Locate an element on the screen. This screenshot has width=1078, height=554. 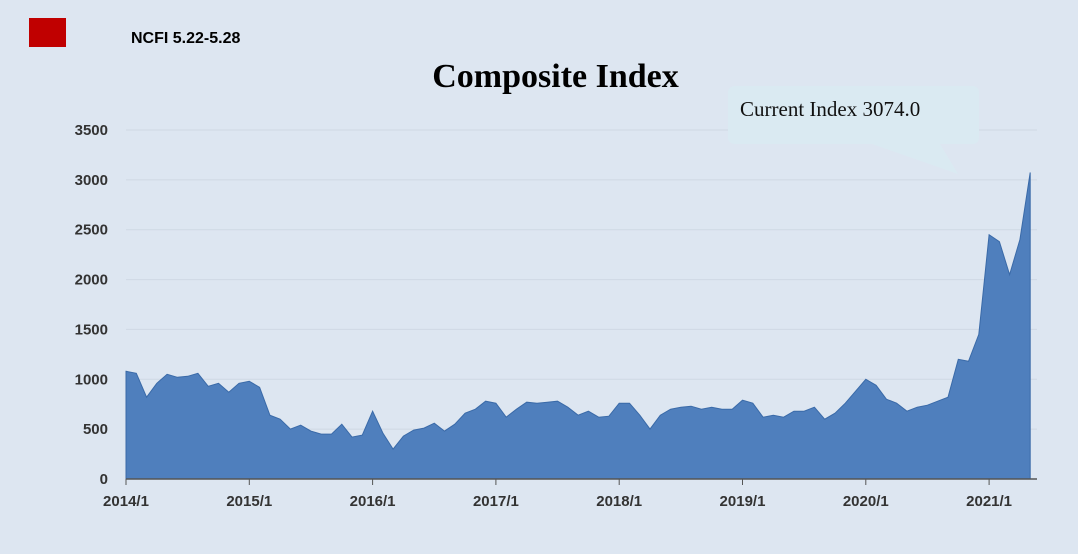
y-tick-label: 3500 is located at coordinates (91, 130).